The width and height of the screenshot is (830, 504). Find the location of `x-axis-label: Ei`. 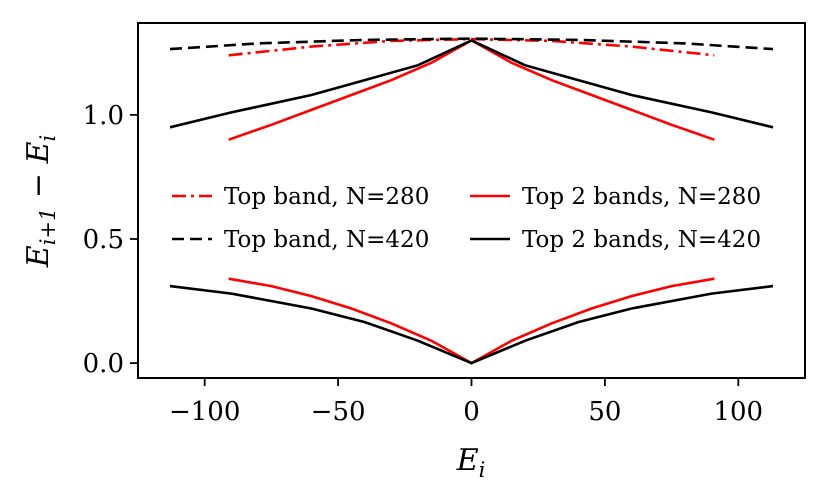

x-axis-label: Ei is located at coordinates (471, 462).